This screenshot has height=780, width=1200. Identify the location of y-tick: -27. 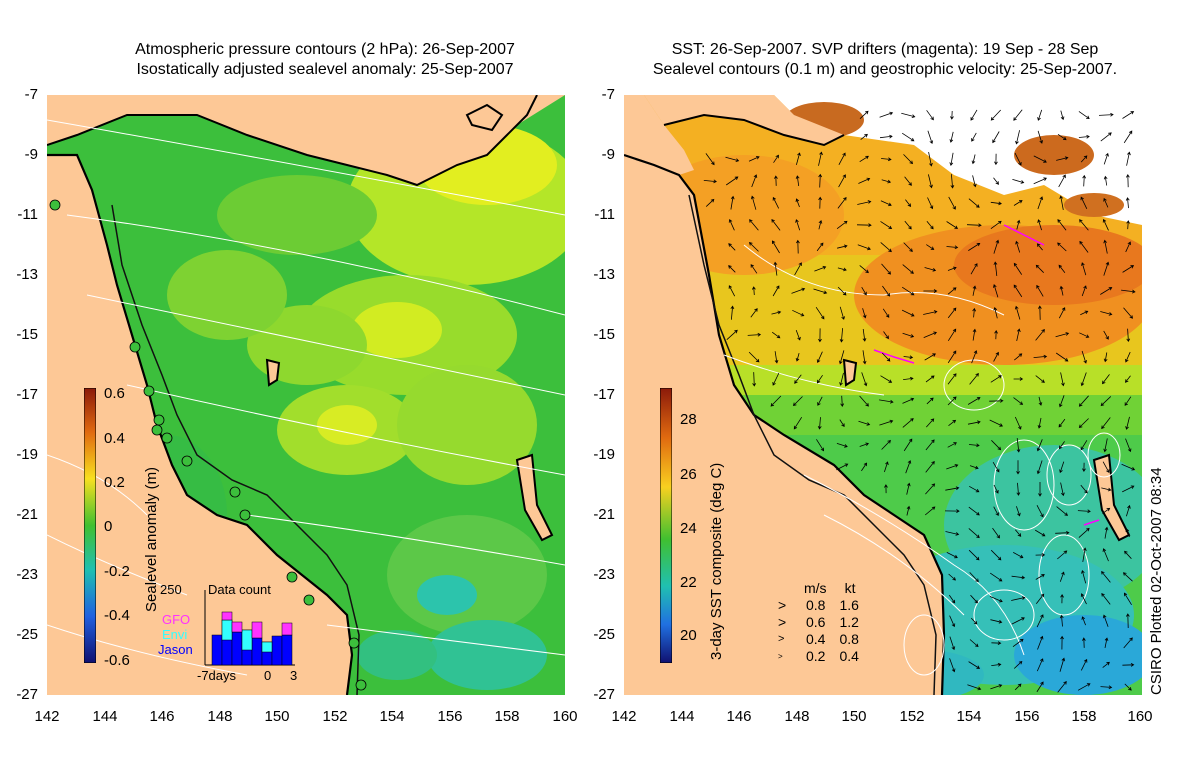
(604, 694).